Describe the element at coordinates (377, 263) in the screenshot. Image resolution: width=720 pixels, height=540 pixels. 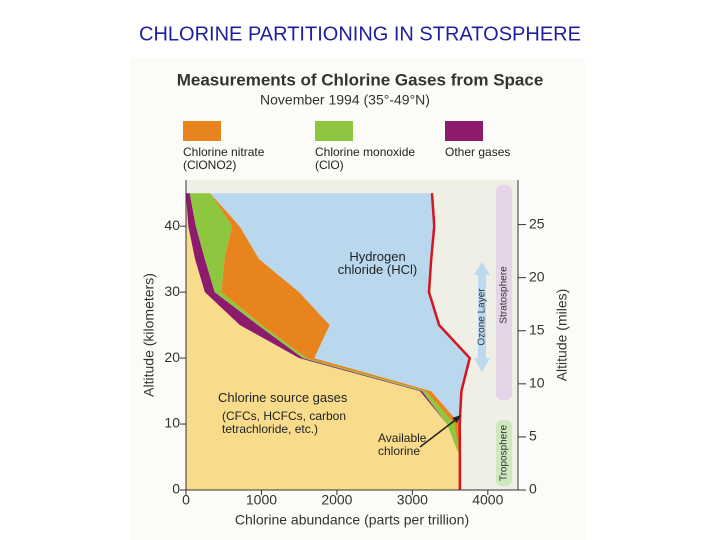
I see `area-label: Hydrogen chloride (HCl)` at that location.